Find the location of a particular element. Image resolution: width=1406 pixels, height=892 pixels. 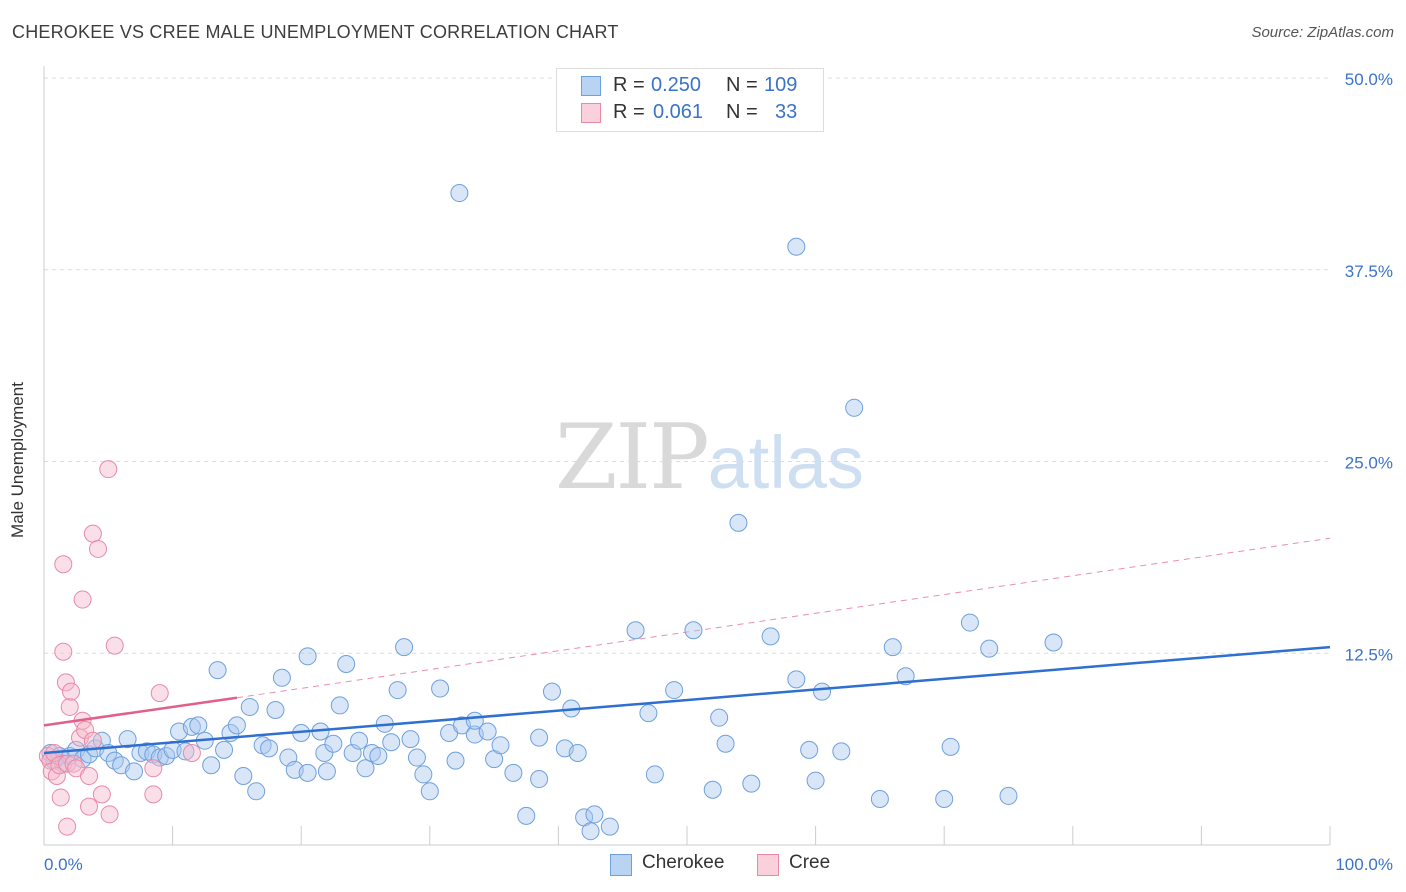

legend-cree-swatch is located at coordinates (768, 865).